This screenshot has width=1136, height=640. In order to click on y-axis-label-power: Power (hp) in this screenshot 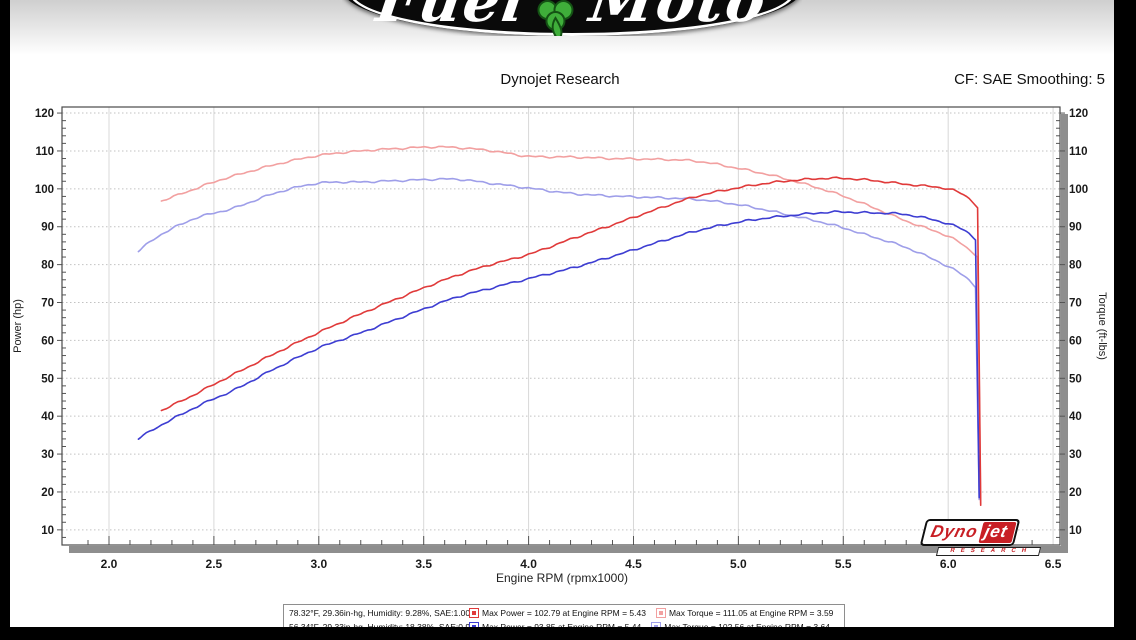, I will do `click(18, 326)`.